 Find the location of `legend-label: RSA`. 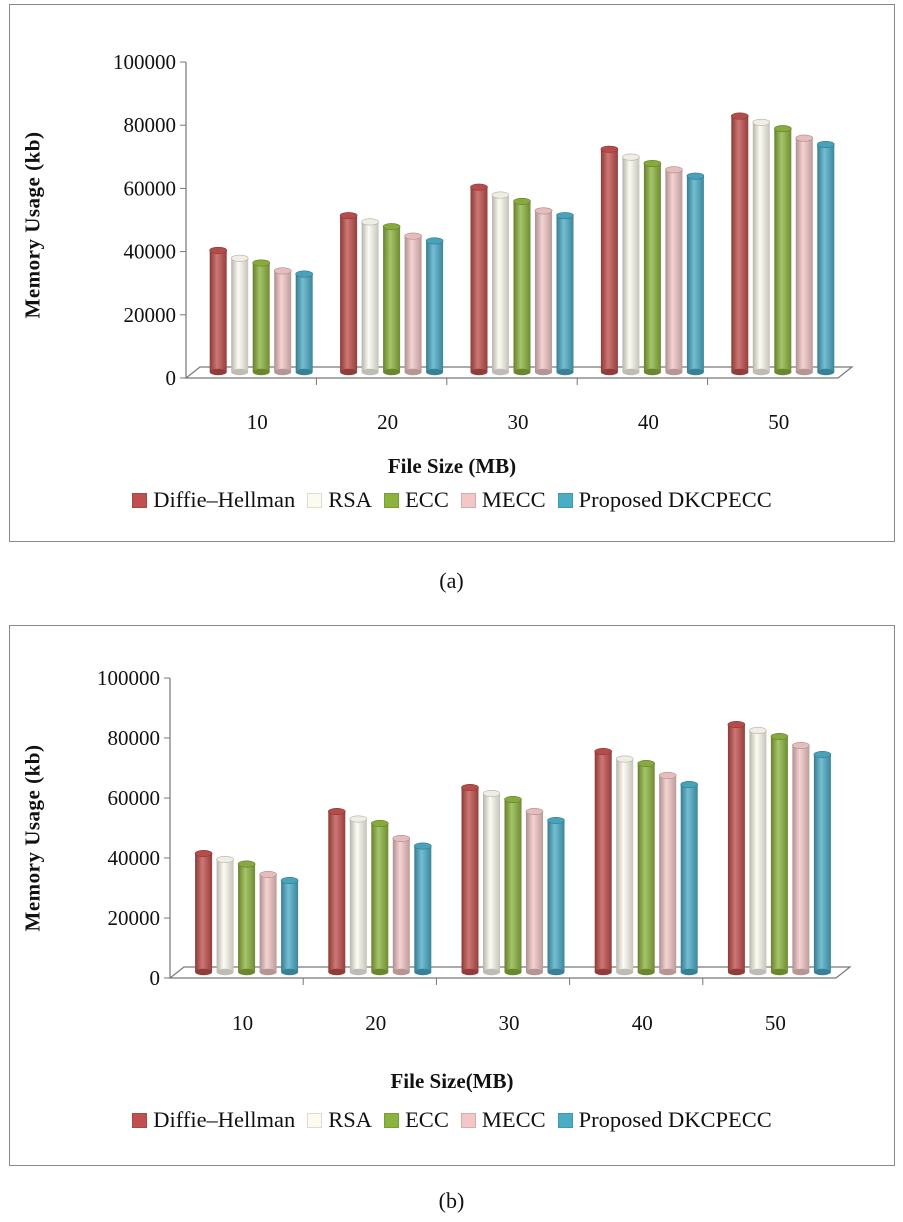

legend-label: RSA is located at coordinates (350, 1119).